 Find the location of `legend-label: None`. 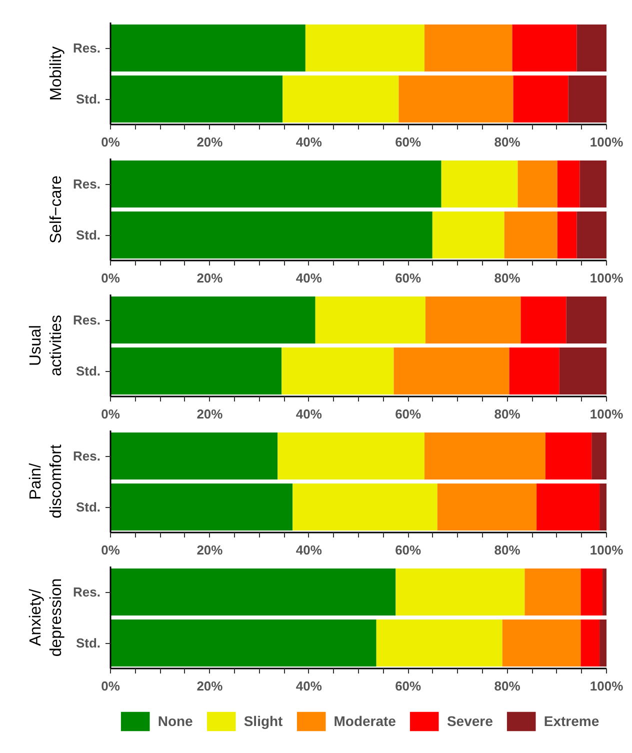

legend-label: None is located at coordinates (175, 721).